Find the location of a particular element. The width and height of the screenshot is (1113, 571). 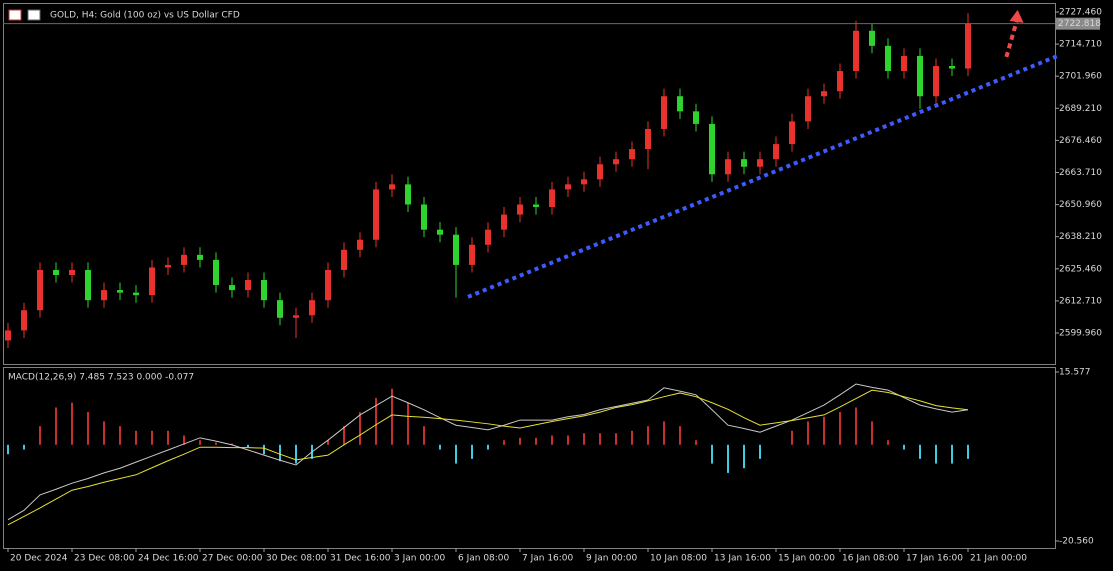

last-price-box is located at coordinates (1078, 23).